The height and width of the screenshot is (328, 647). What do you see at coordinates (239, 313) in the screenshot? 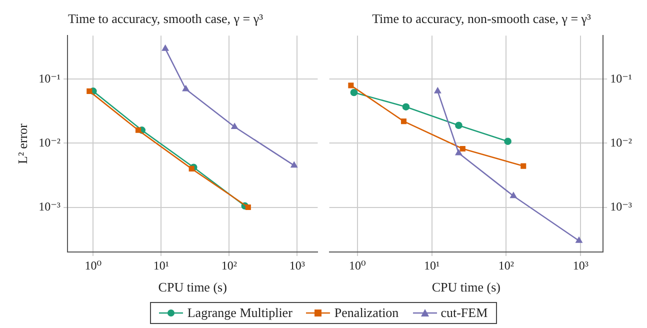
I see `legend-label: Lagrange Multiplier` at bounding box center [239, 313].